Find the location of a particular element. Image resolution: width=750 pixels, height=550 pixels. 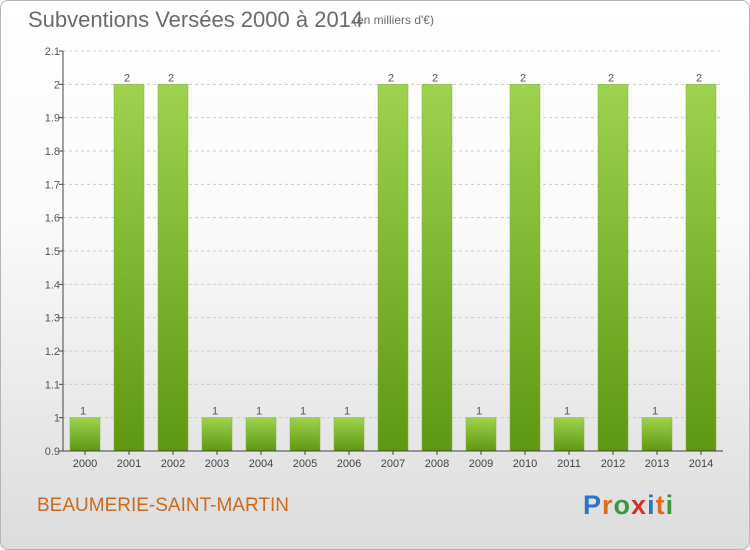

x-tick-label: 2012 is located at coordinates (613, 464).